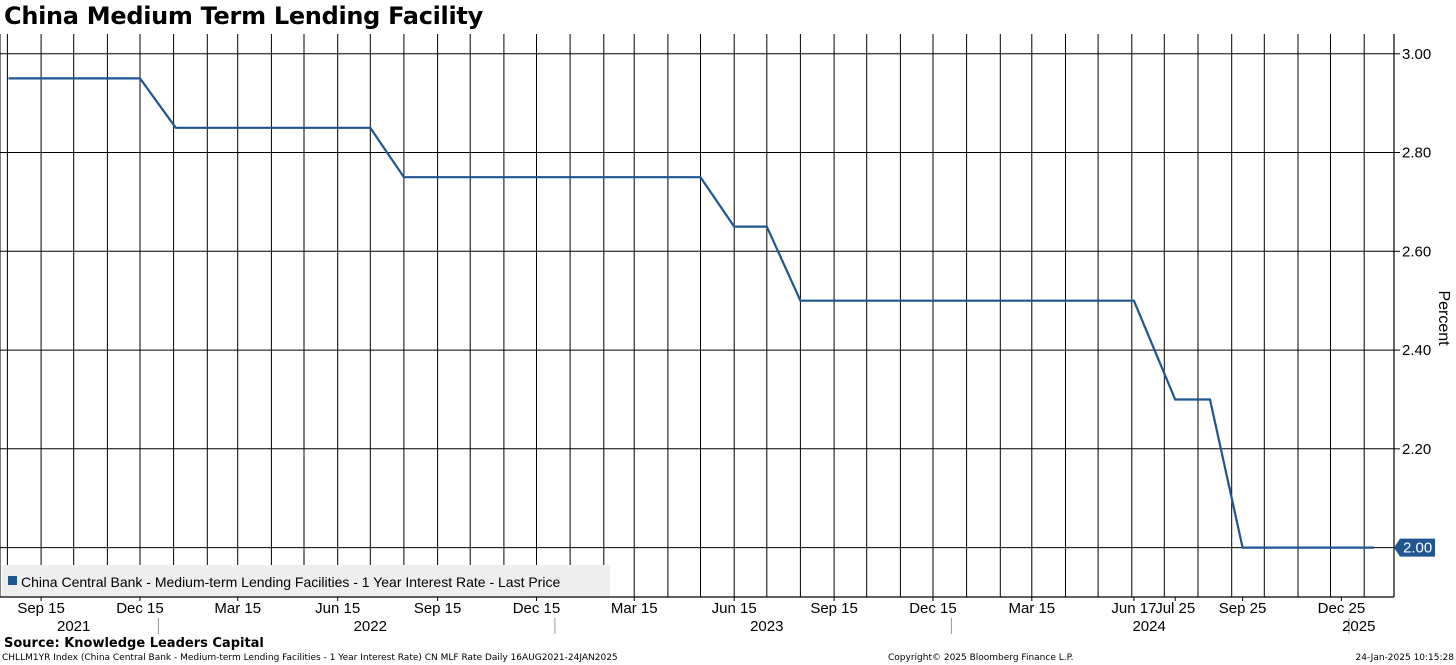 This screenshot has height=665, width=1456. I want to click on chart-title: China Medium Term Lending Facility, so click(243, 16).